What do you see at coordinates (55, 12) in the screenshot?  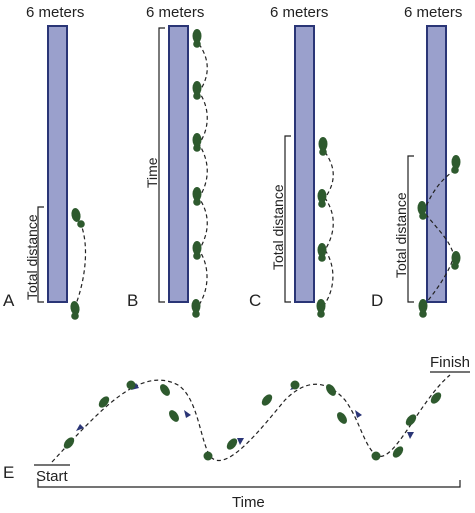 I see `panel-a-top-label: 6 meters` at bounding box center [55, 12].